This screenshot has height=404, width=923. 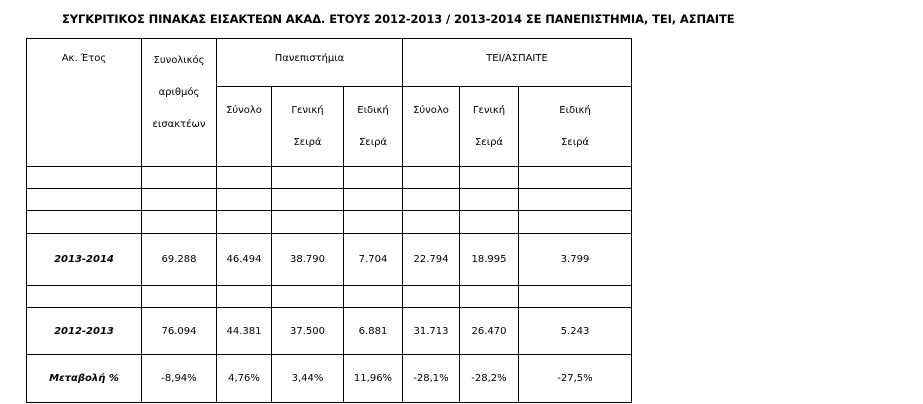 I want to click on cell-text: 11,96%, so click(x=373, y=378).